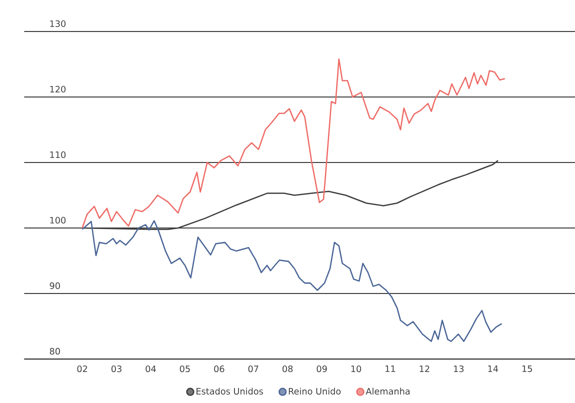 The width and height of the screenshot is (575, 403). I want to click on x-tick-label: 11, so click(391, 368).